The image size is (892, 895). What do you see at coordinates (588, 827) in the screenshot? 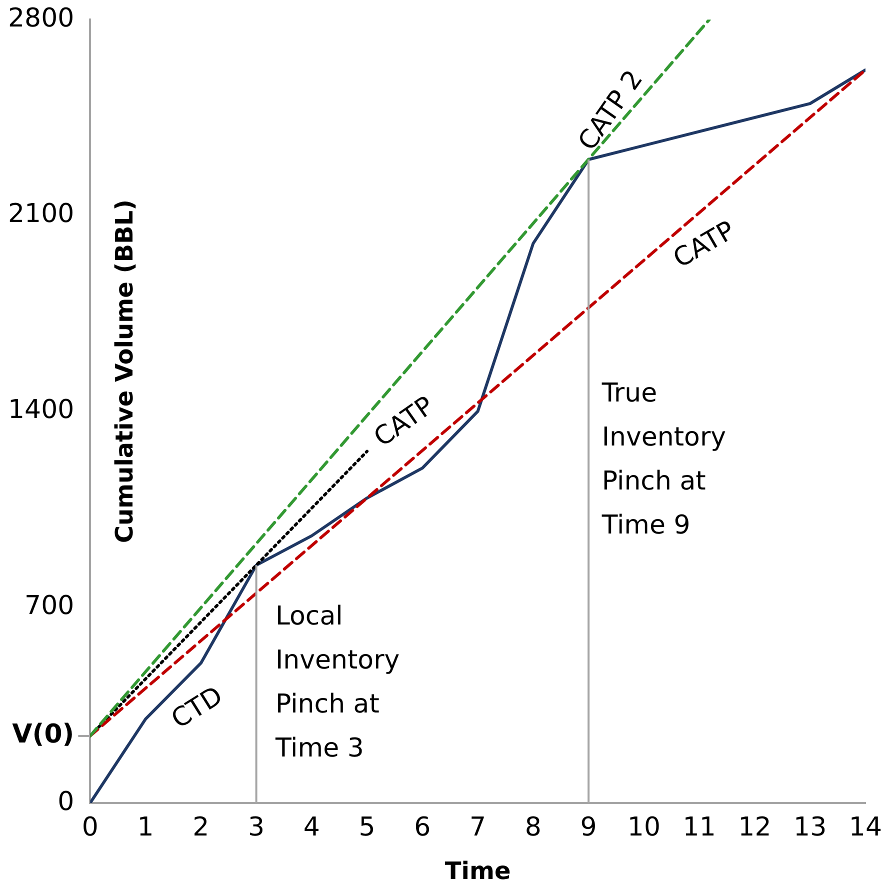
I see `x-tick-label: 9` at bounding box center [588, 827].